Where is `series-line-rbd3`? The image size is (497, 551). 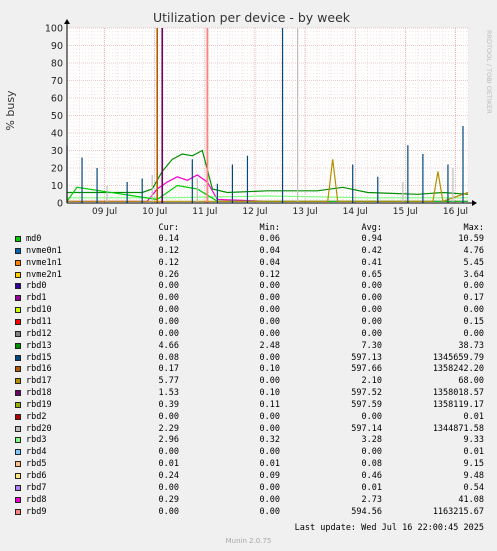
series-line-rbd3 is located at coordinates (267, 197).